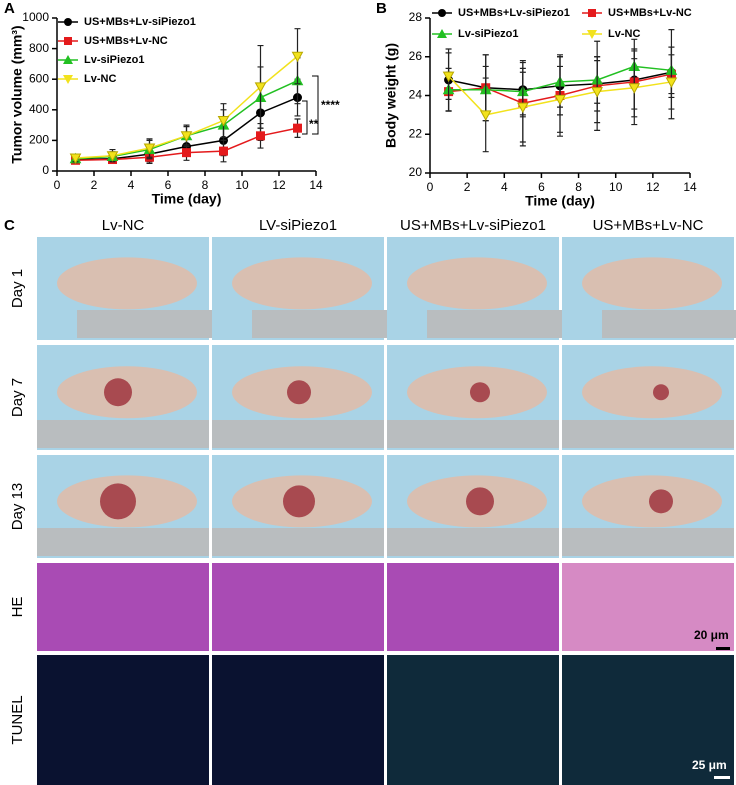  Describe the element at coordinates (17, 507) in the screenshot. I see `row-label: Day 13` at that location.